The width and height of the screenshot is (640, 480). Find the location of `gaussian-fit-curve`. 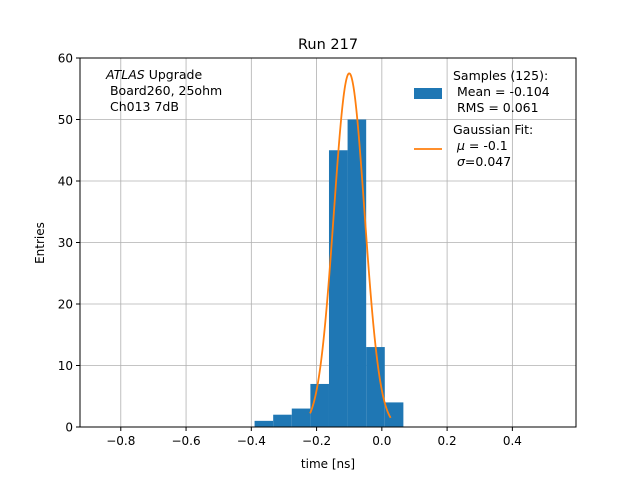

gaussian-fit-curve is located at coordinates (350, 245).